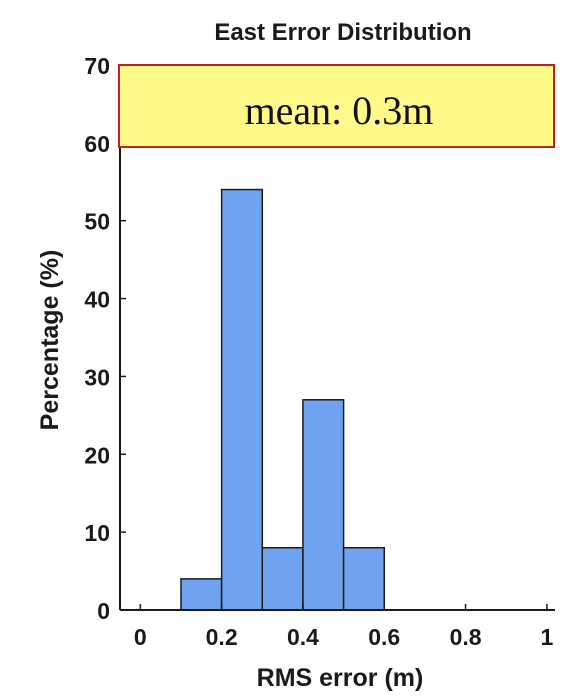  What do you see at coordinates (97, 377) in the screenshot?
I see `y-tick-label: 30` at bounding box center [97, 377].